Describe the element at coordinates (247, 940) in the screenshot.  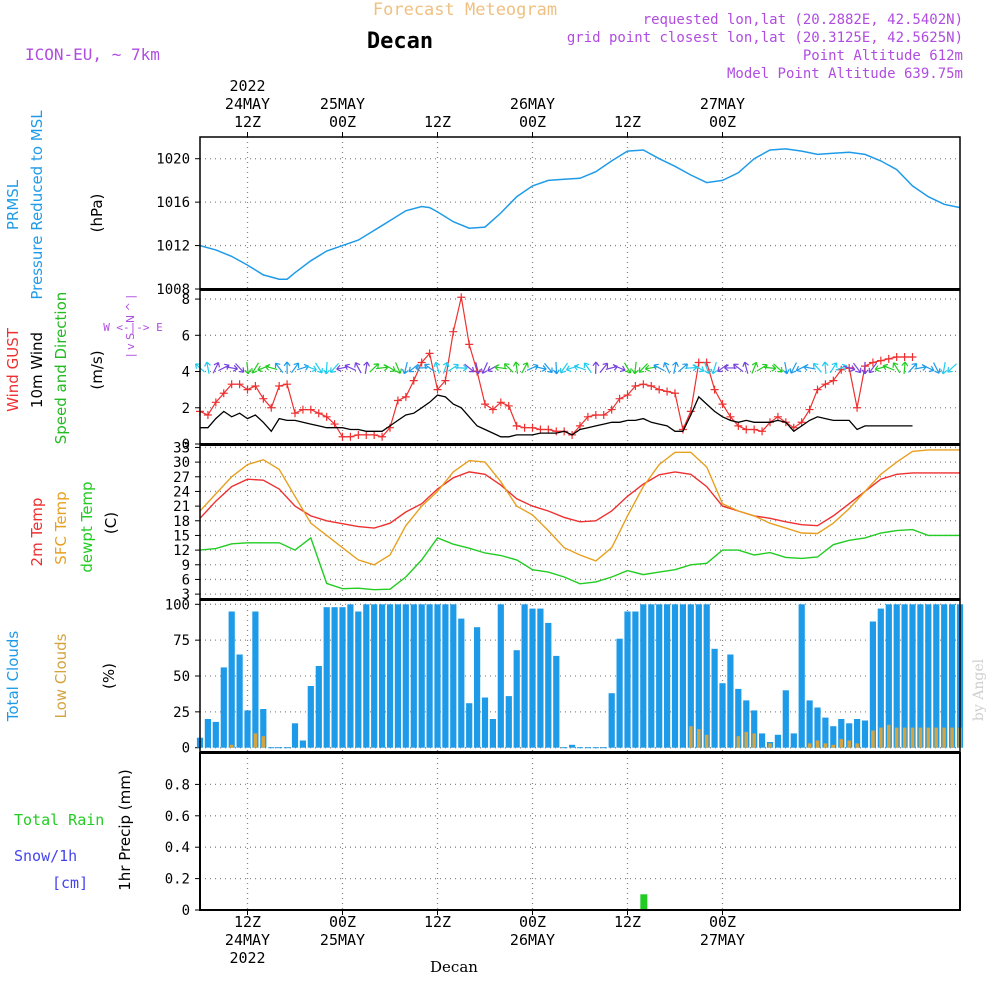
I see `xtick-label-bottom: 24MAY` at that location.